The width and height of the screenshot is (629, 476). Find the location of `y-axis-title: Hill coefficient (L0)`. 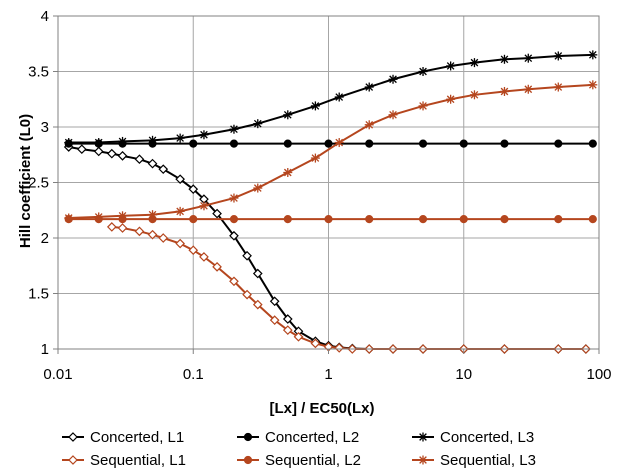

y-axis-title: Hill coefficient (L0) is located at coordinates (25, 181).